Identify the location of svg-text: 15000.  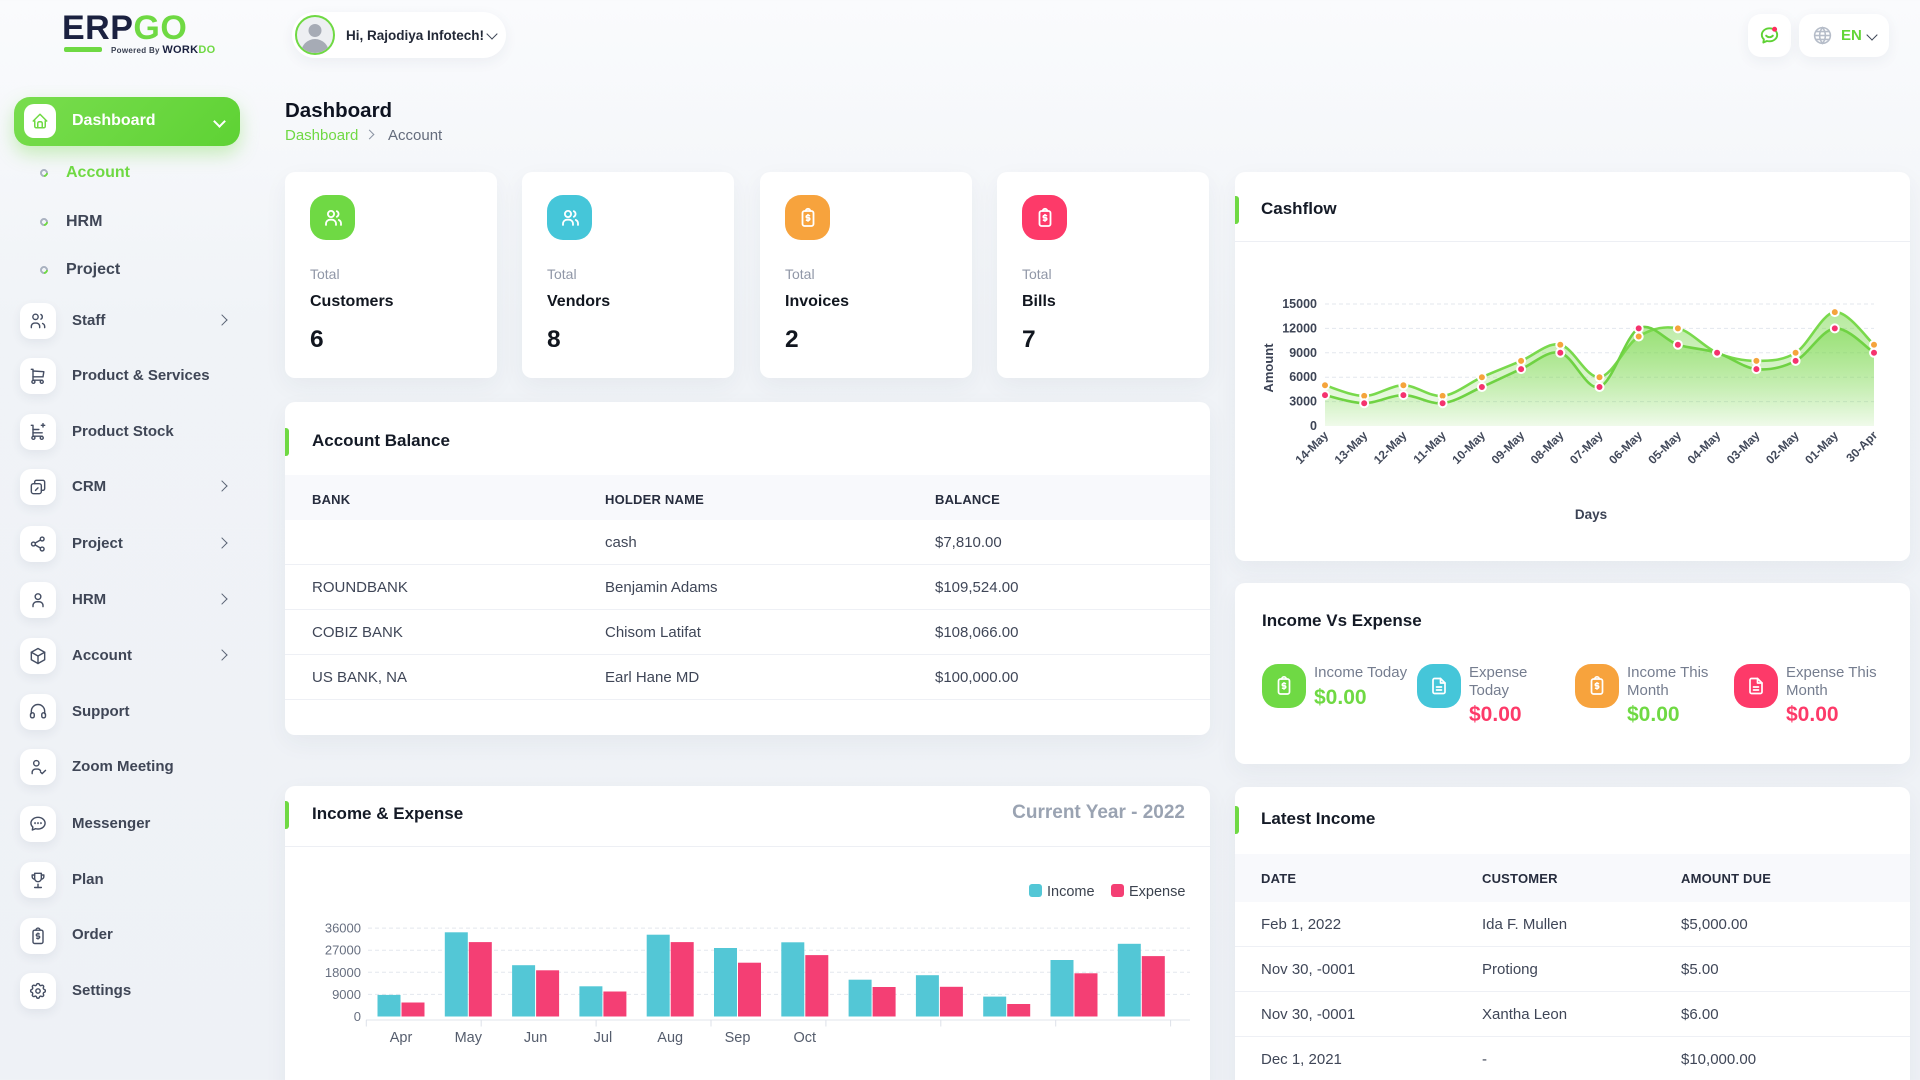
(1299, 304).